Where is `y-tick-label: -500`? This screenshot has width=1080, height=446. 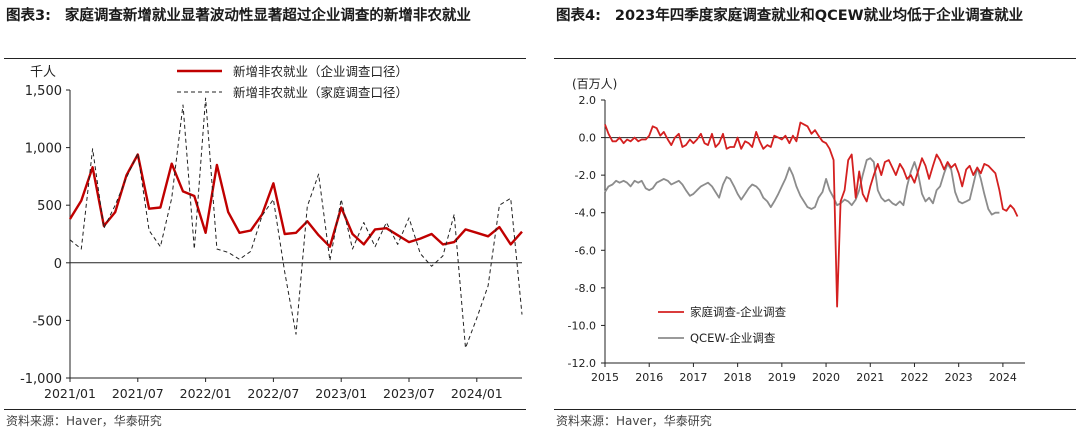
y-tick-label: -500 is located at coordinates (47, 321).